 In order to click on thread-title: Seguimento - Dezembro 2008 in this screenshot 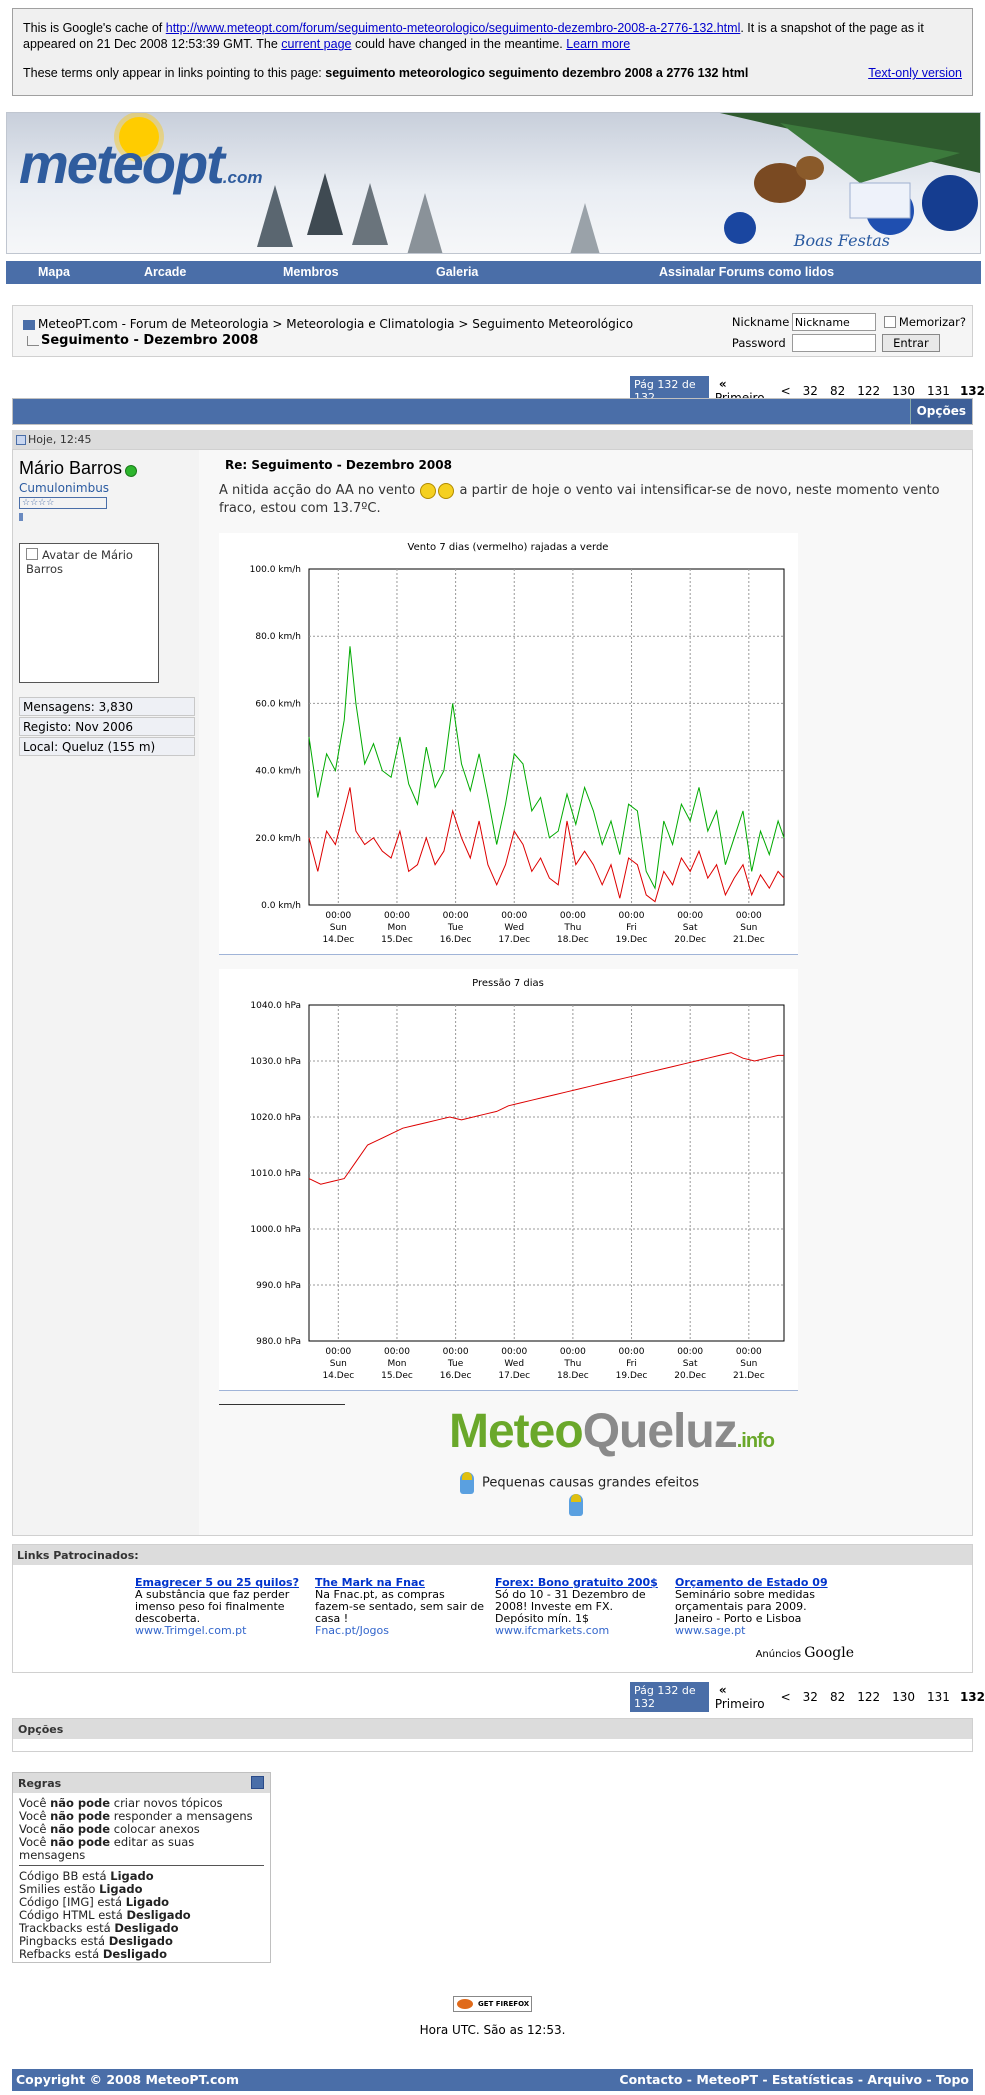, I will do `click(150, 340)`.